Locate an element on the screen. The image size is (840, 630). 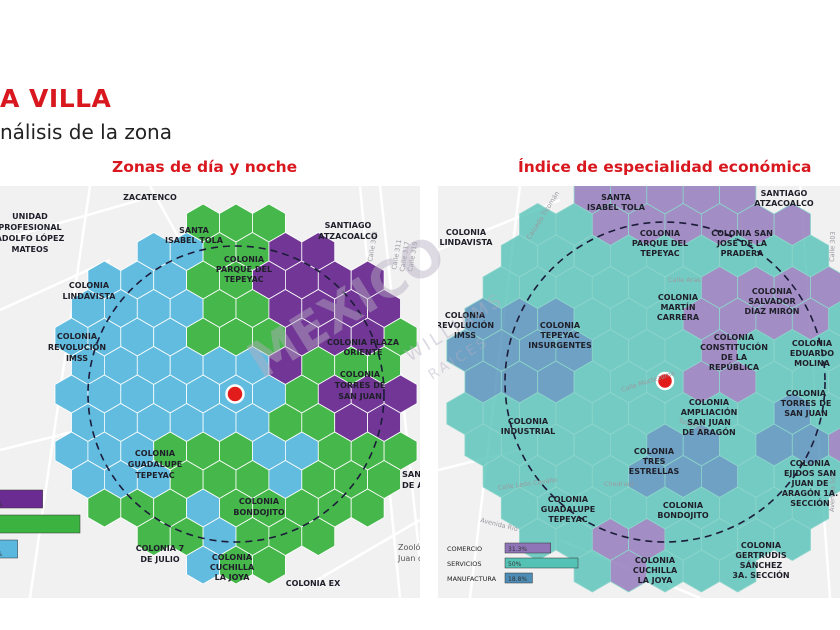
map-label-guadalupe: COLONIA is located at coordinates (155, 453).